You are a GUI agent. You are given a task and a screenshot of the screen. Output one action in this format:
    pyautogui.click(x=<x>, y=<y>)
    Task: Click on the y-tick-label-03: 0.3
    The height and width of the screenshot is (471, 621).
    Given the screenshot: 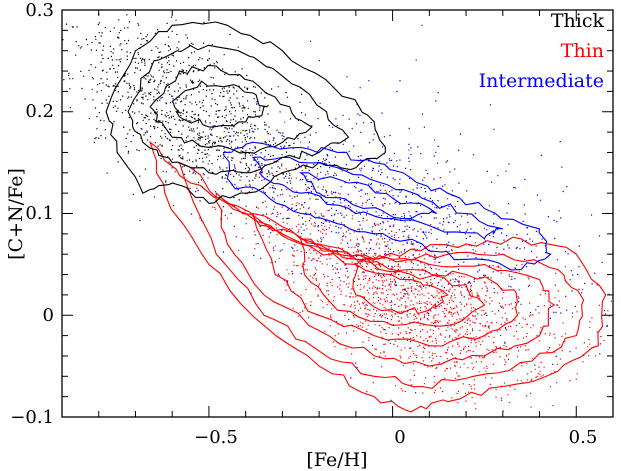 What is the action you would take?
    pyautogui.click(x=39, y=10)
    